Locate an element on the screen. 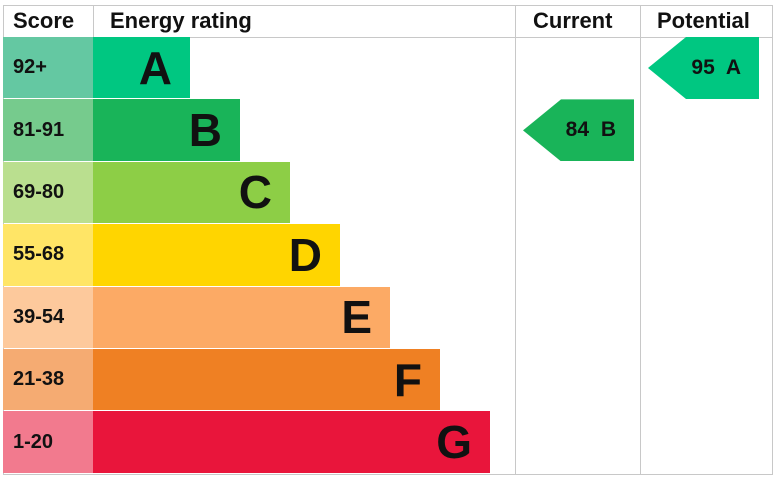 Image resolution: width=776 pixels, height=481 pixels. header-energy-rating: Energy rating is located at coordinates (181, 20).